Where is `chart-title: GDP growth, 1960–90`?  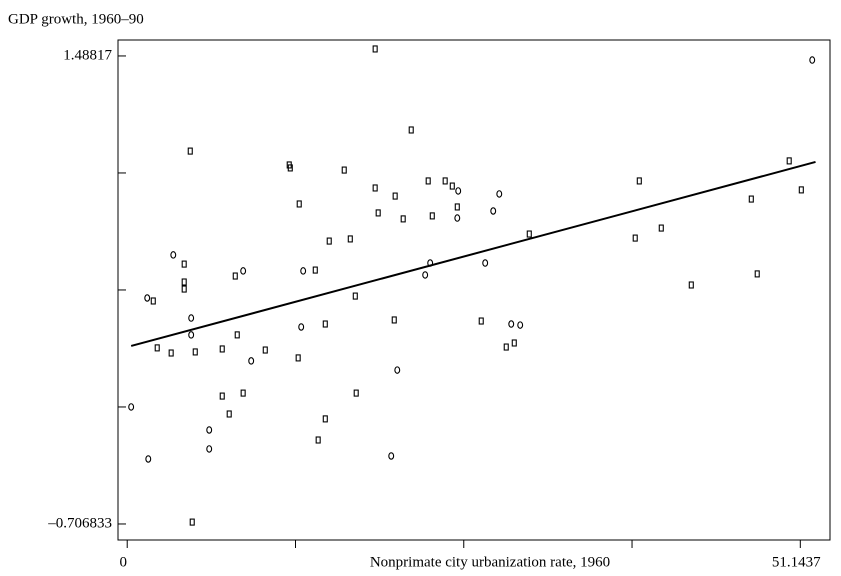
chart-title: GDP growth, 1960–90 is located at coordinates (76, 19).